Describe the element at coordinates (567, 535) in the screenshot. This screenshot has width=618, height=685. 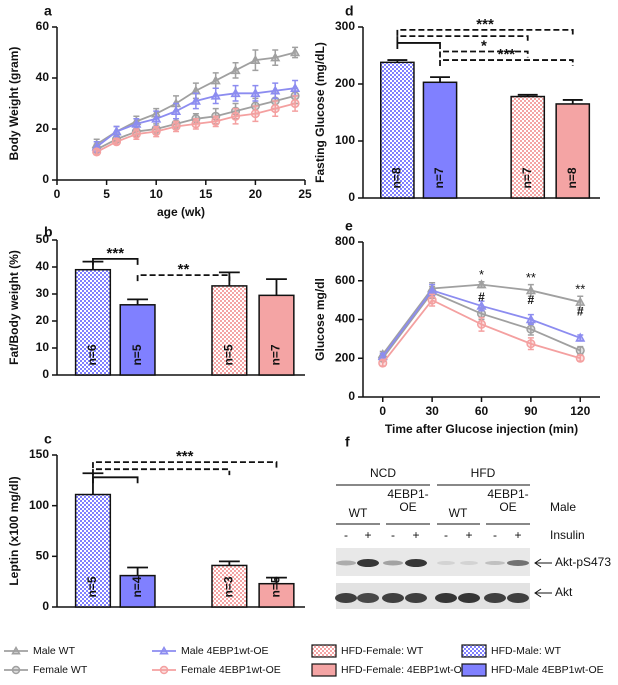
I see `treatment-label: Insulin` at that location.